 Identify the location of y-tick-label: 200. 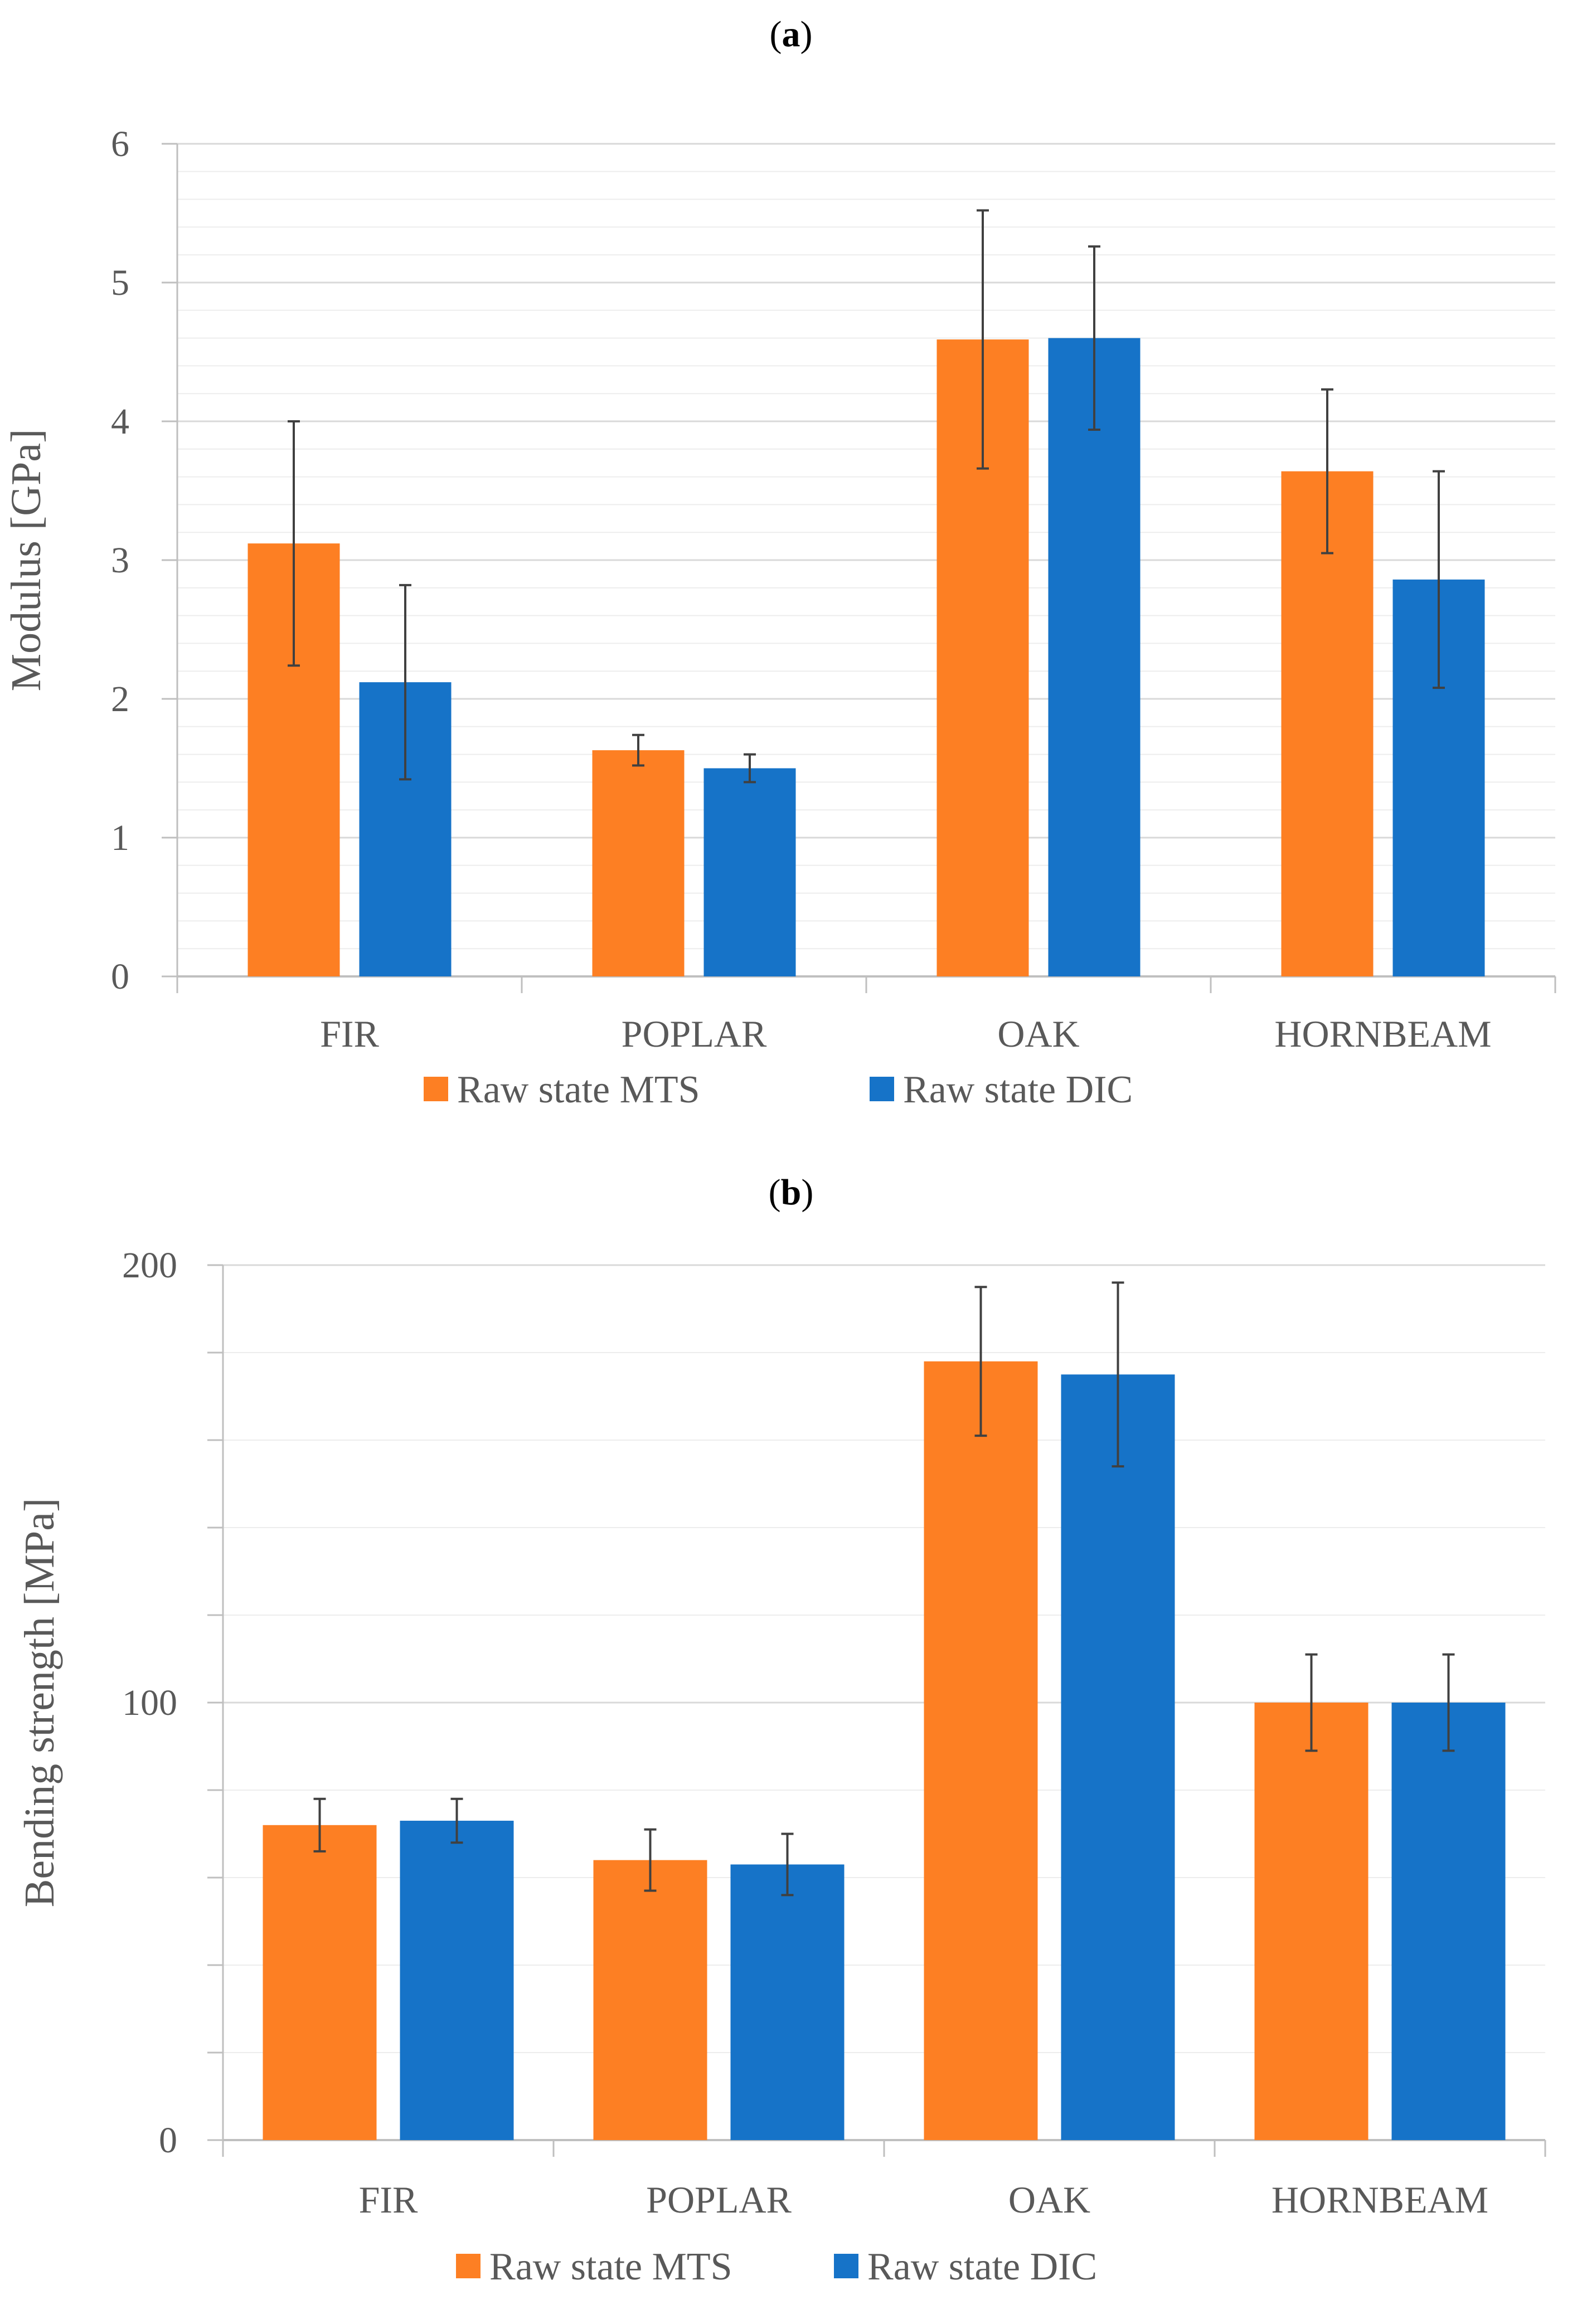
(150, 1265).